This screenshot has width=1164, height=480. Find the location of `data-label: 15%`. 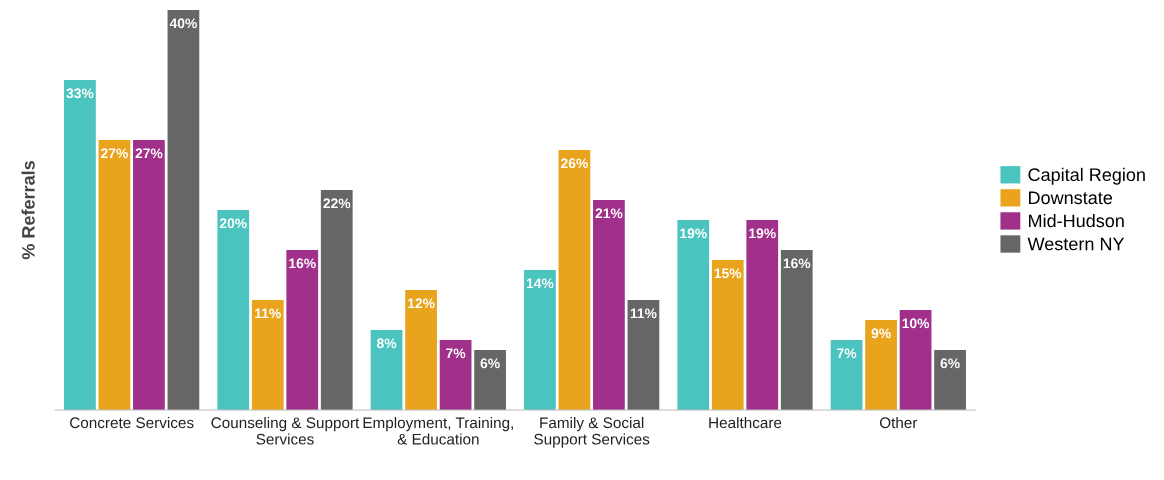

data-label: 15% is located at coordinates (728, 273).